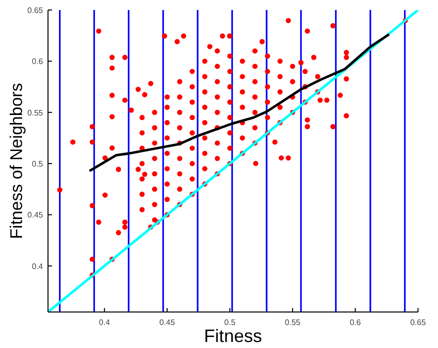  I want to click on x-tick-label: 0.45, so click(167, 322).